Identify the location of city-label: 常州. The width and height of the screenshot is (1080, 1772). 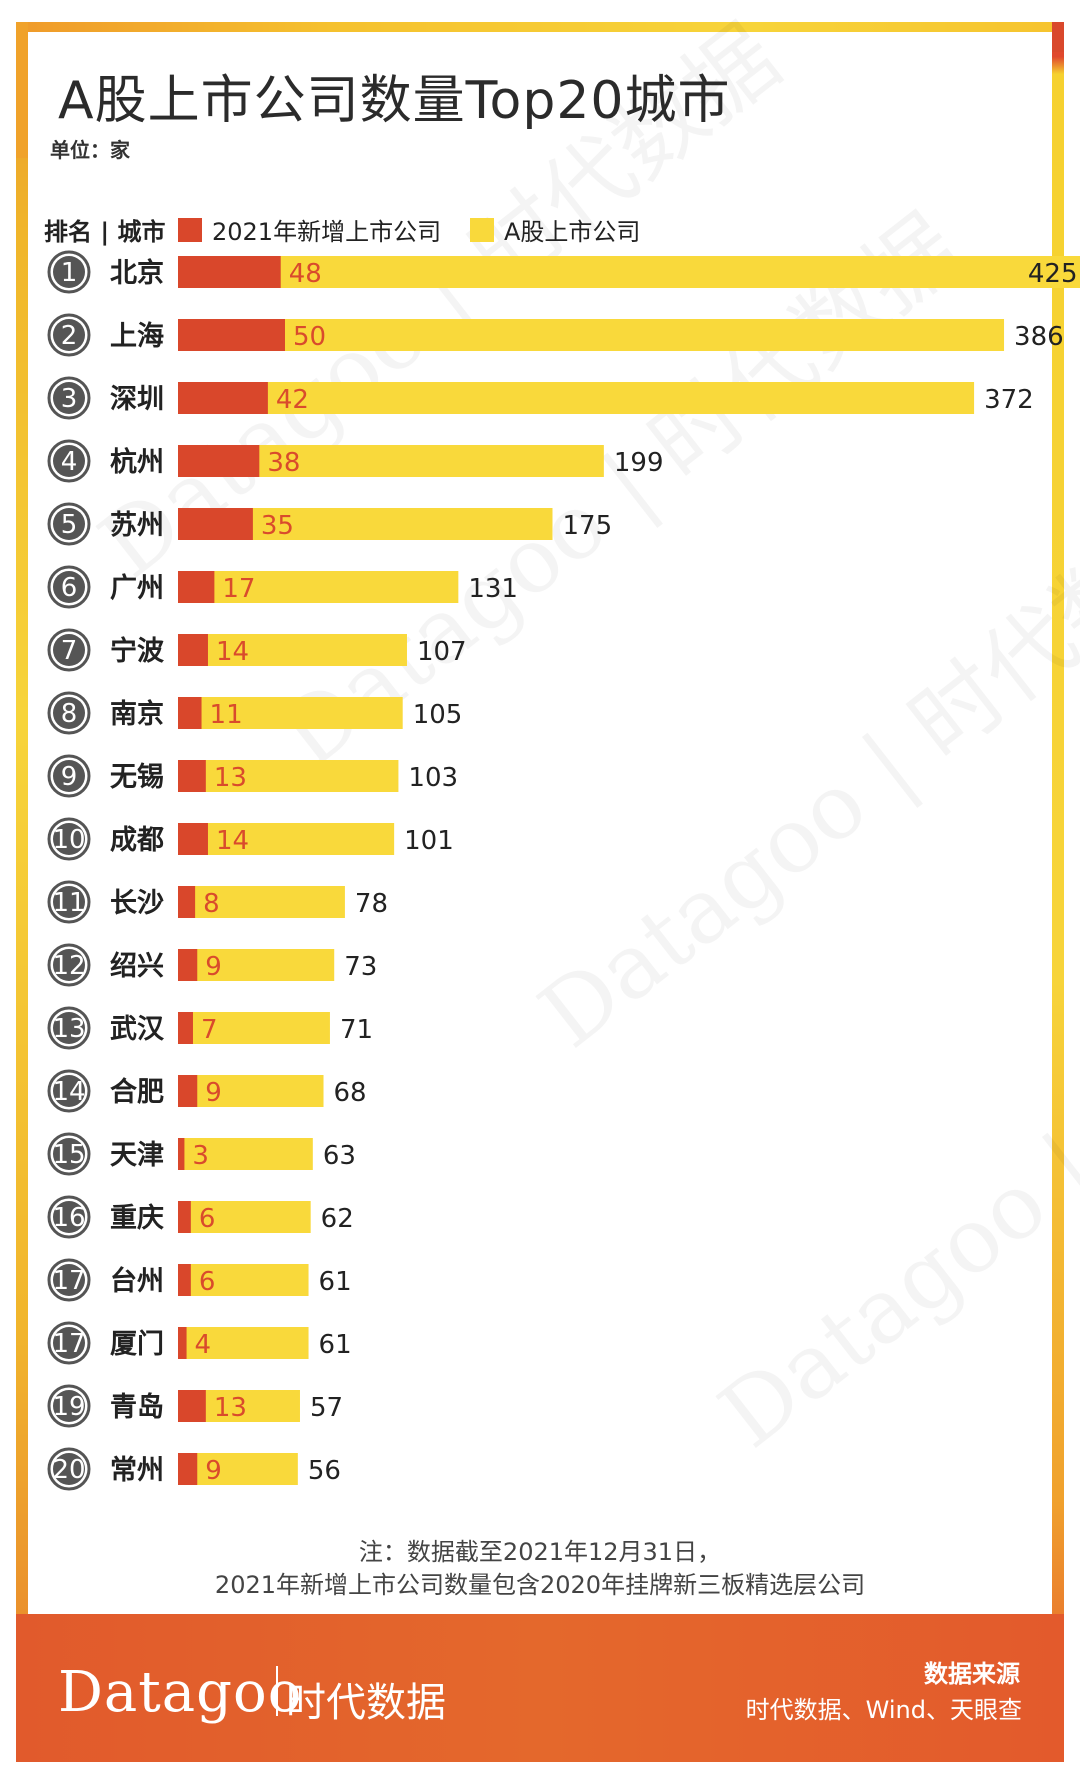
(137, 1470).